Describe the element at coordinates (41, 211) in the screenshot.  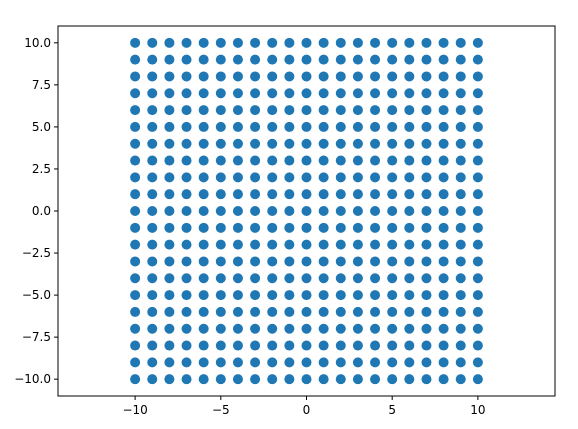
I see `y-tick-label: 0.0` at that location.